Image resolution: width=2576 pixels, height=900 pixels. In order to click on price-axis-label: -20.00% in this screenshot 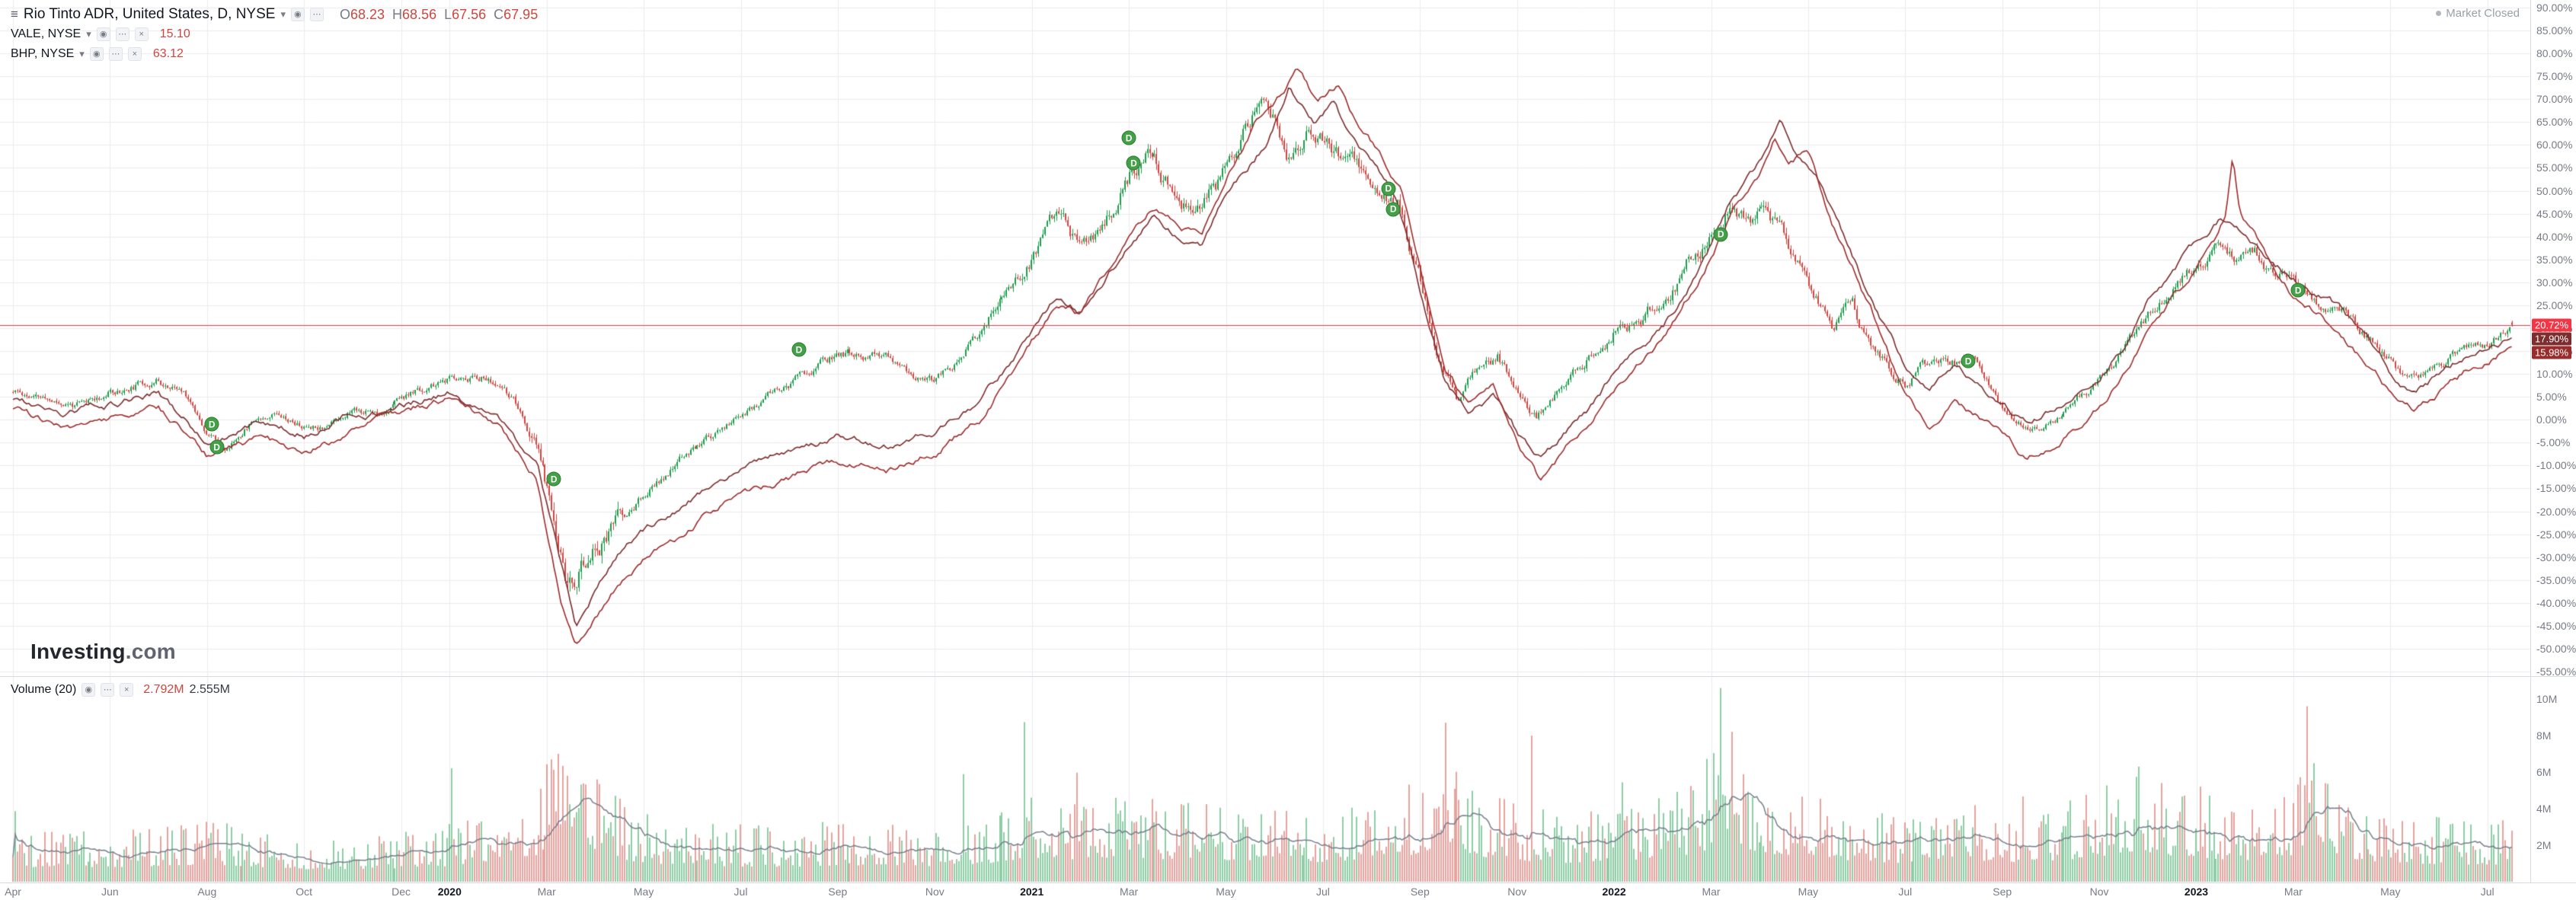, I will do `click(2556, 511)`.